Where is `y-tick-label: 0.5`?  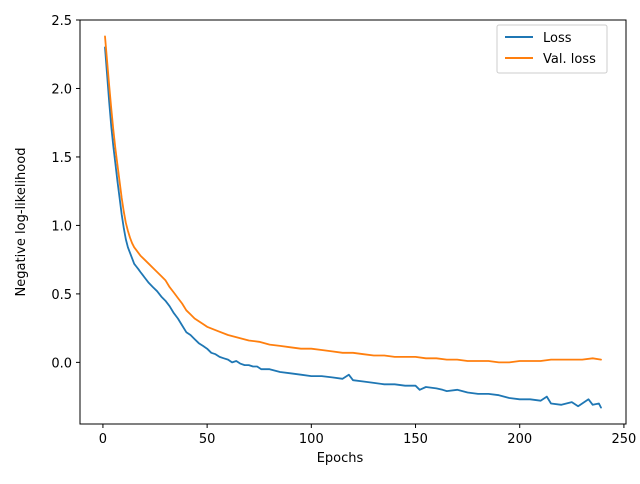
y-tick-label: 0.5 is located at coordinates (61, 295).